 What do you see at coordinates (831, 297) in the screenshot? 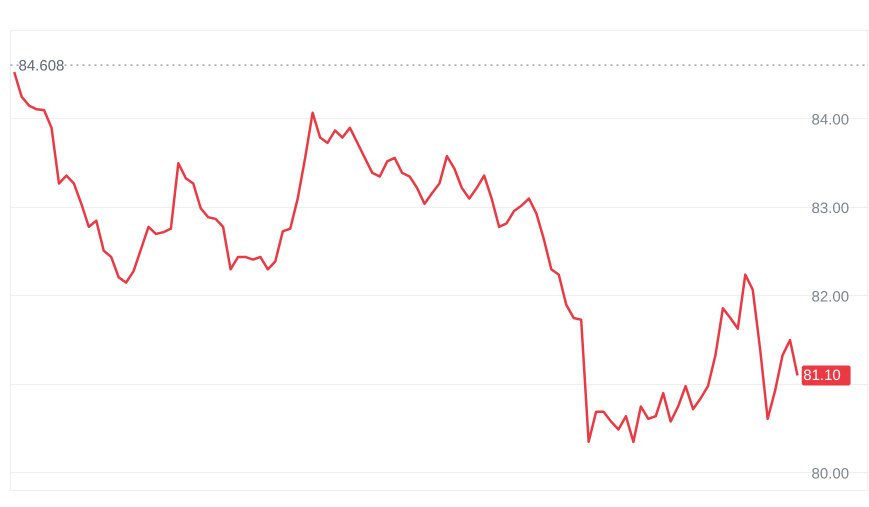
I see `y-tick-label: 82.00` at bounding box center [831, 297].